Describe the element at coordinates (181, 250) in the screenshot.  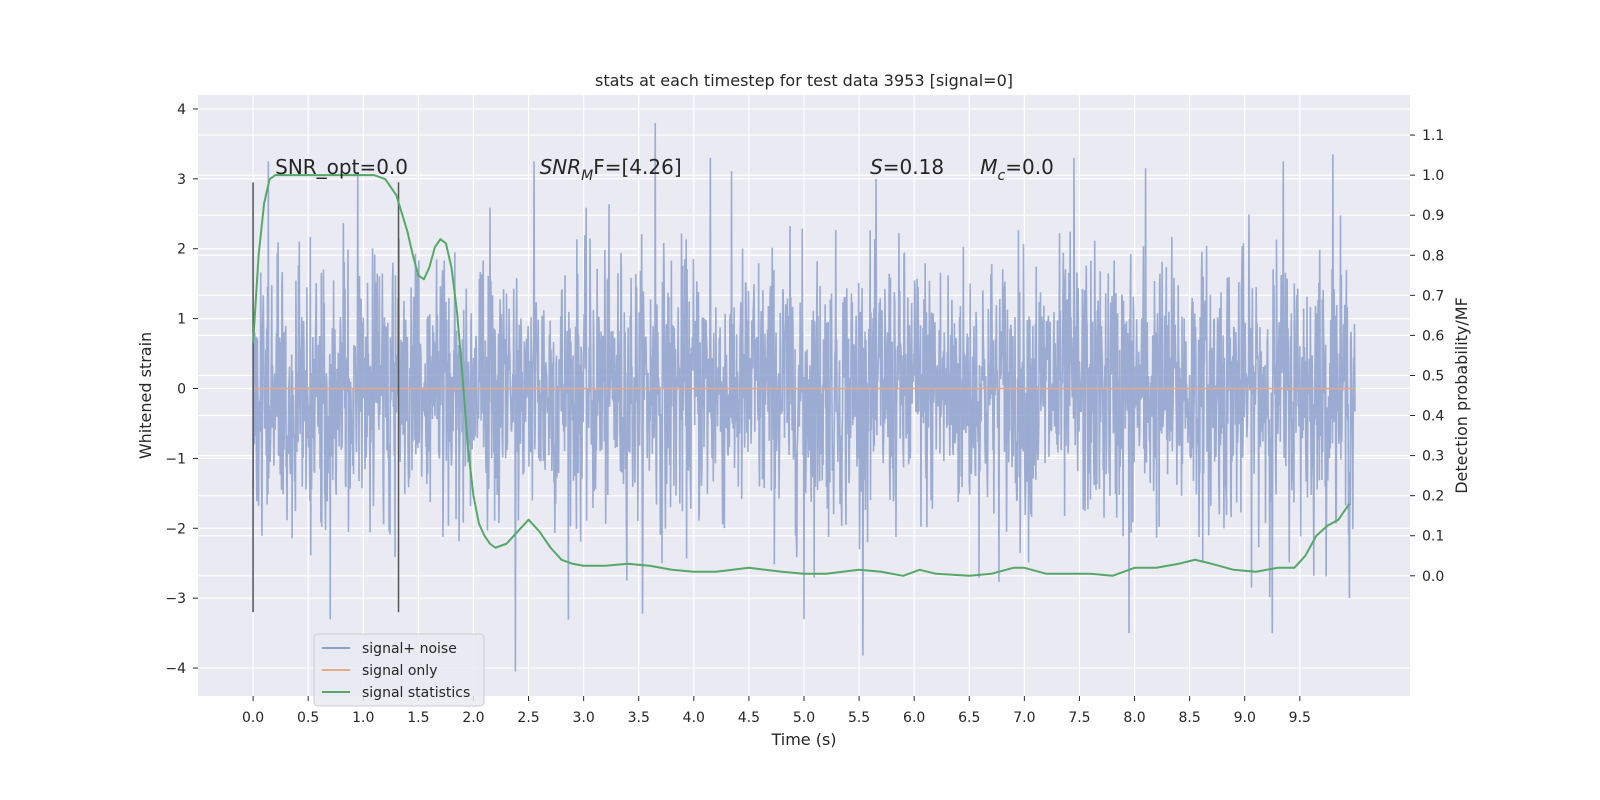
I see `y-tick-label: 2` at that location.